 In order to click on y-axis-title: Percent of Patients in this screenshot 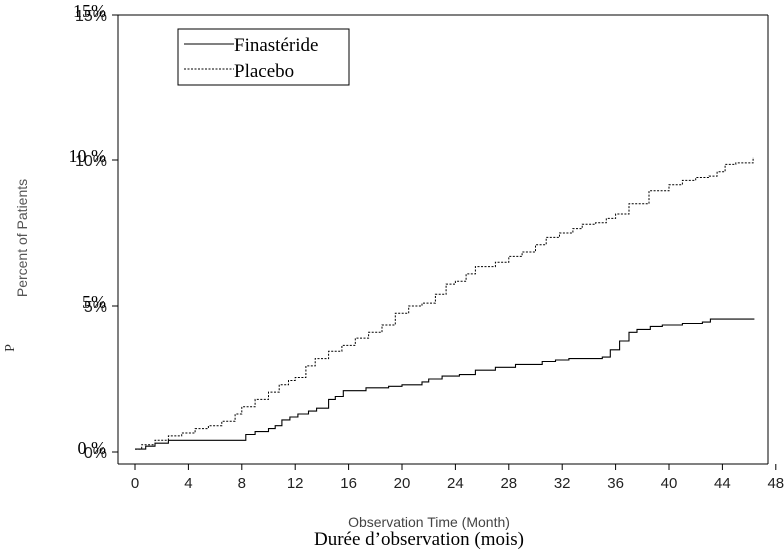, I will do `click(22, 238)`.